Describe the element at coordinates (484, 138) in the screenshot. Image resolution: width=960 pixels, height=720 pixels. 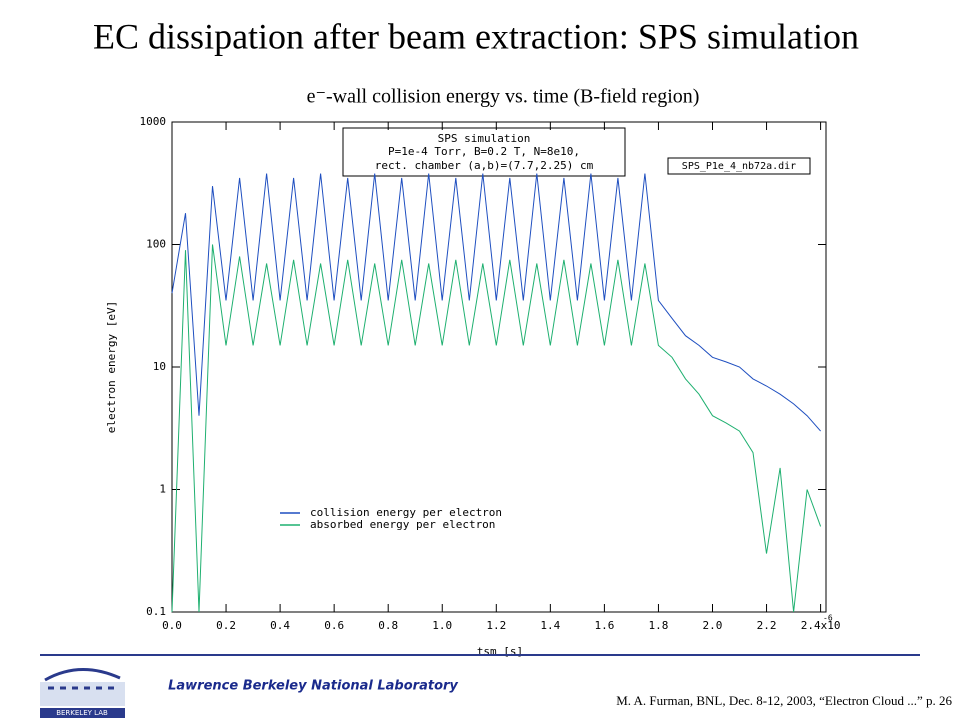
I see `annotation: SPS simulation` at that location.